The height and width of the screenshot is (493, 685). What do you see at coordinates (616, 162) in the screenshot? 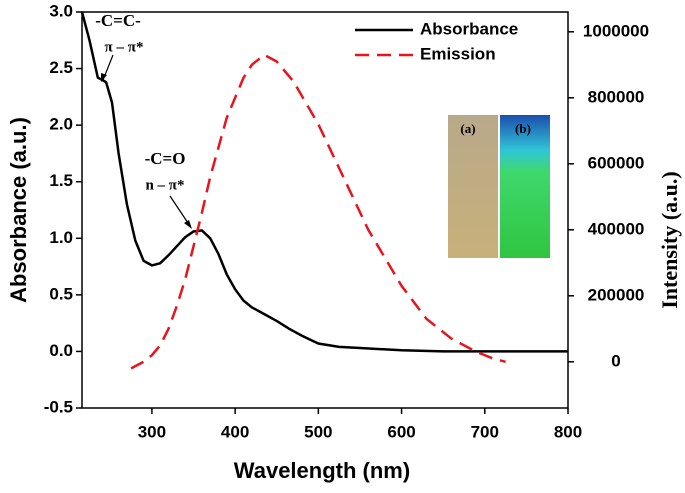
I see `y2-tick-label: 600000` at bounding box center [616, 162].